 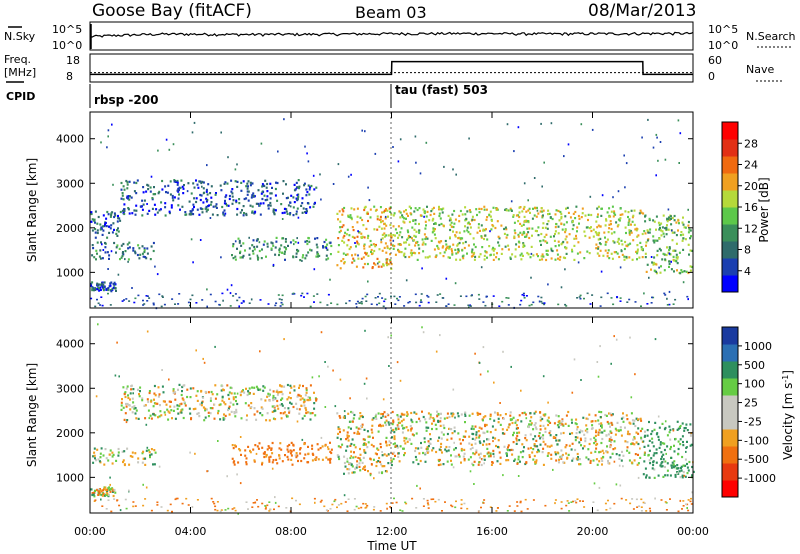 What do you see at coordinates (90, 531) in the screenshot?
I see `xtick-label: 00:00` at bounding box center [90, 531].